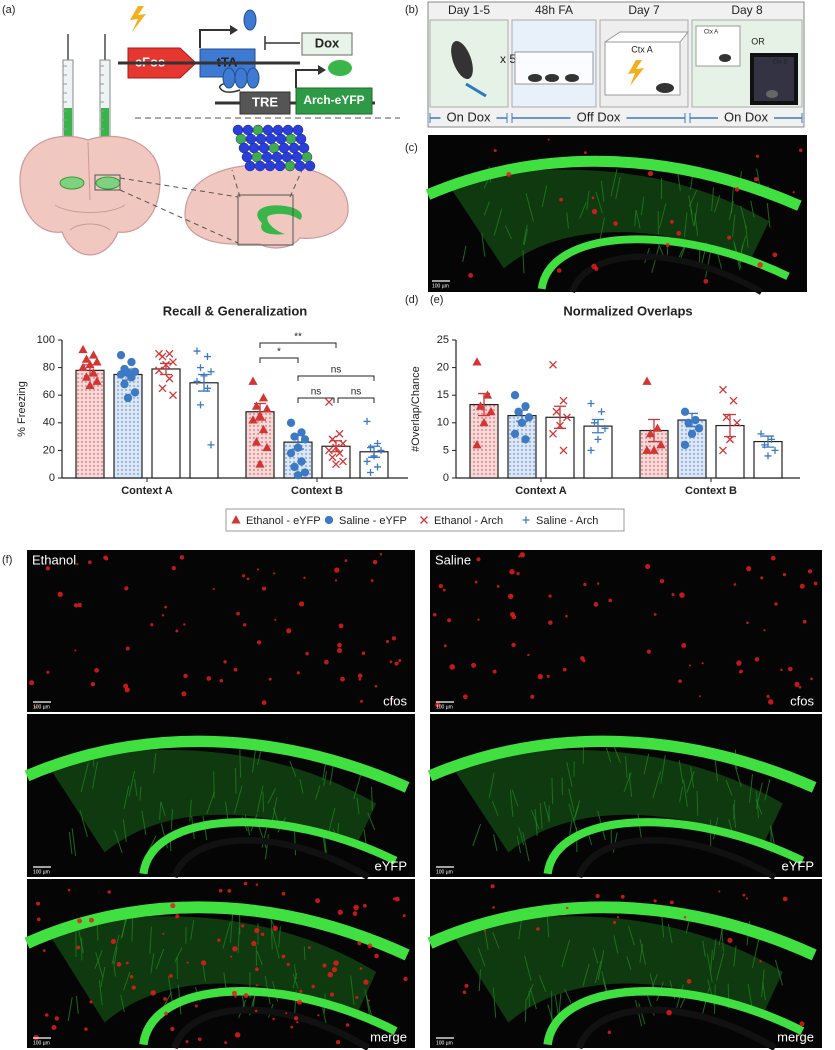 The image size is (835, 1050). Describe the element at coordinates (22, 409) in the screenshot. I see `y-axis-label: % Freezing` at that location.